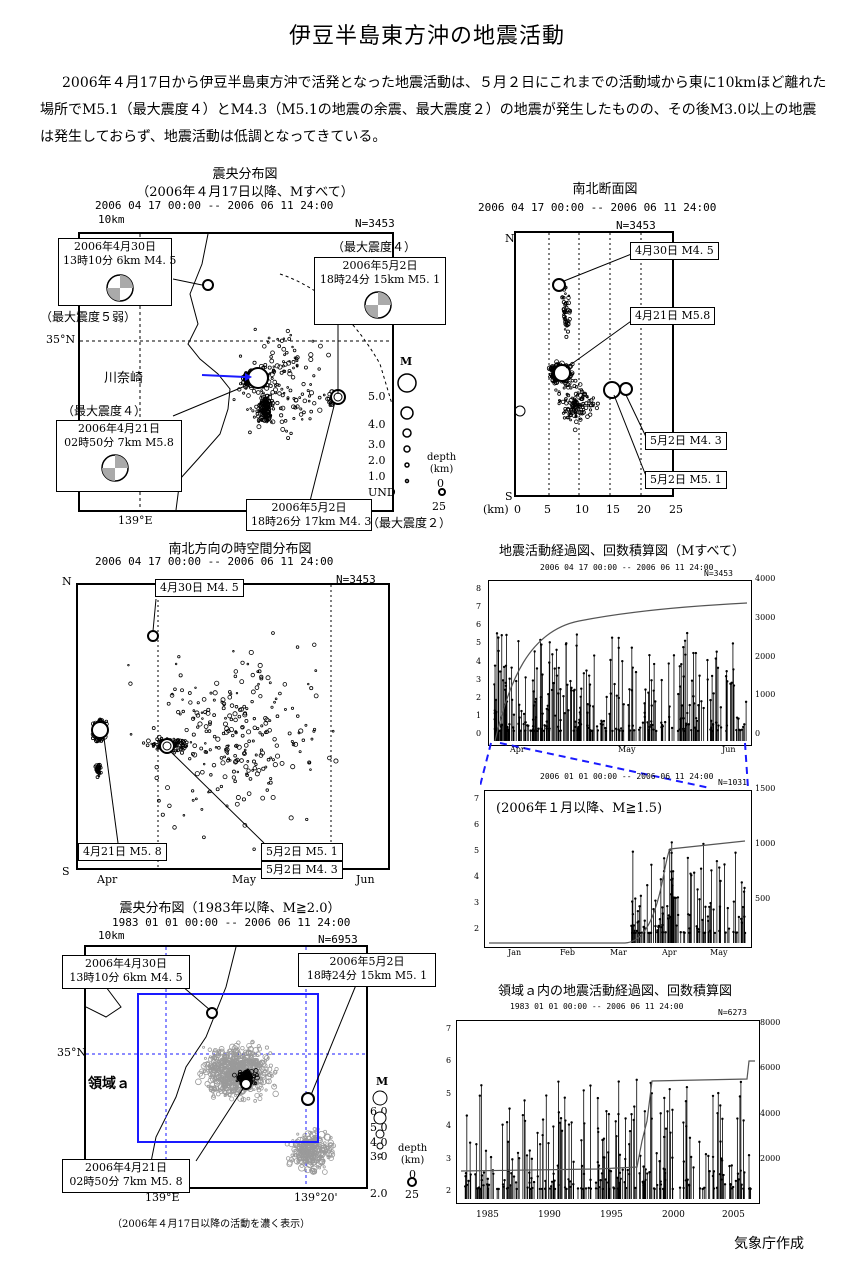  What do you see at coordinates (442, 463) in the screenshot?
I see `map1-depth-title: depth (km)` at bounding box center [442, 463].